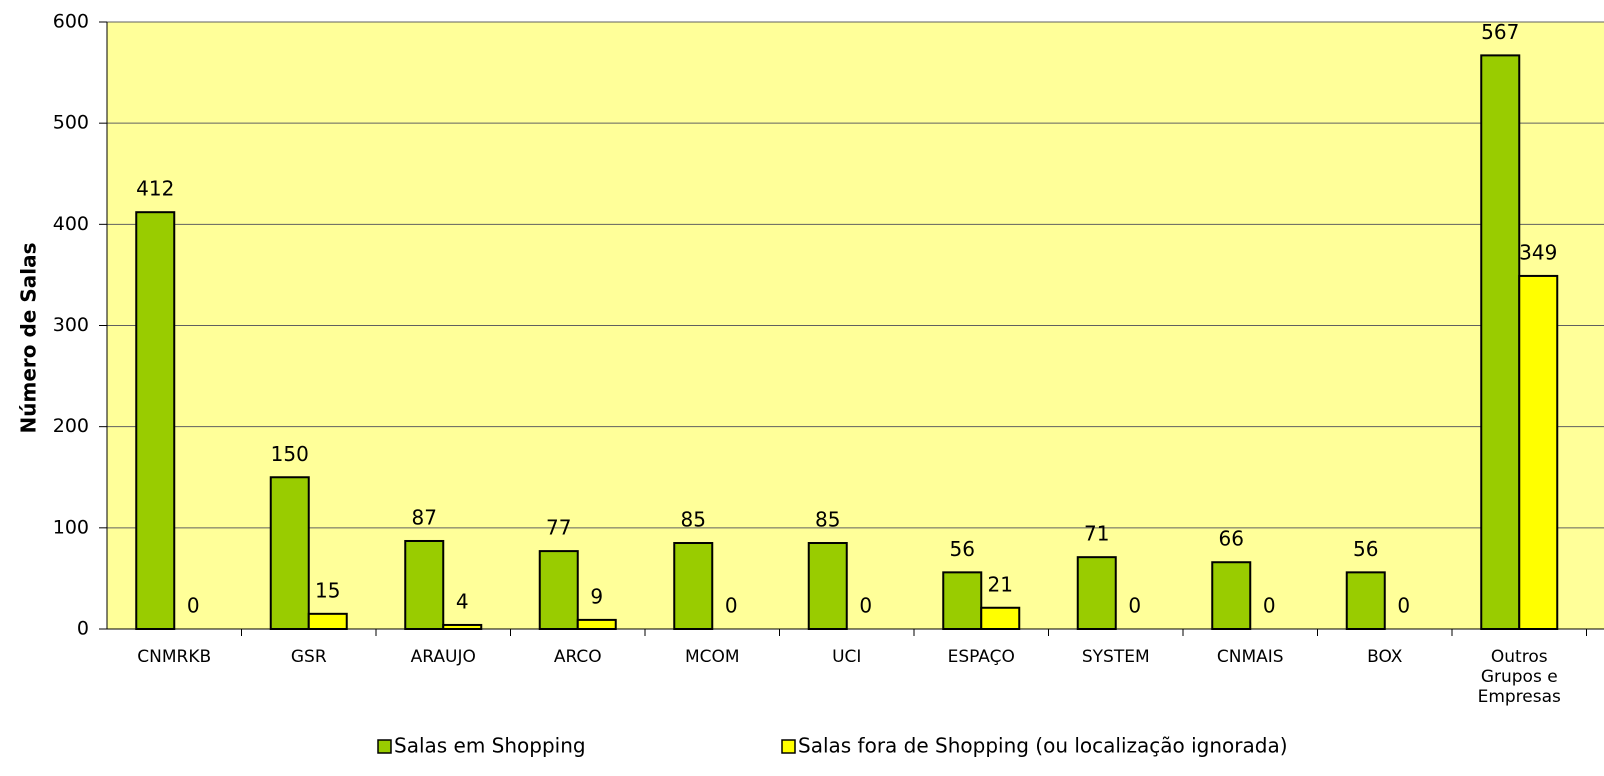 The height and width of the screenshot is (776, 1604). Describe the element at coordinates (1000, 584) in the screenshot. I see `data-label: 21` at that location.